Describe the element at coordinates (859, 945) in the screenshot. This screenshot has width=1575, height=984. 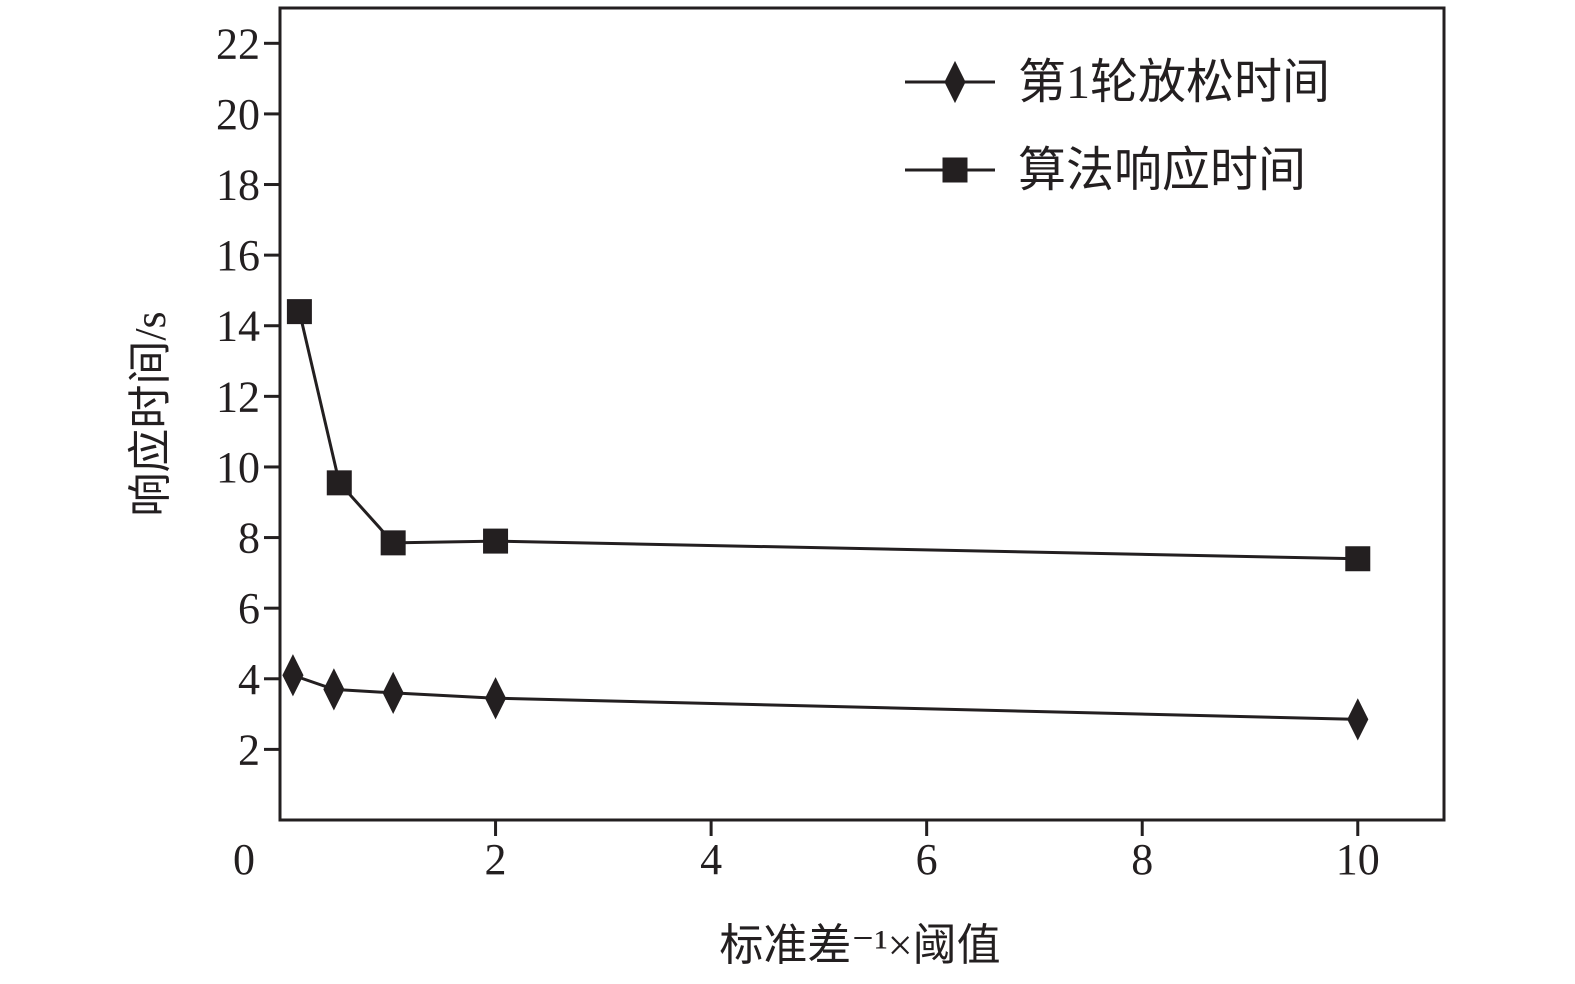
I see `x-axis-label: 标准差⁻¹×阈值` at that location.